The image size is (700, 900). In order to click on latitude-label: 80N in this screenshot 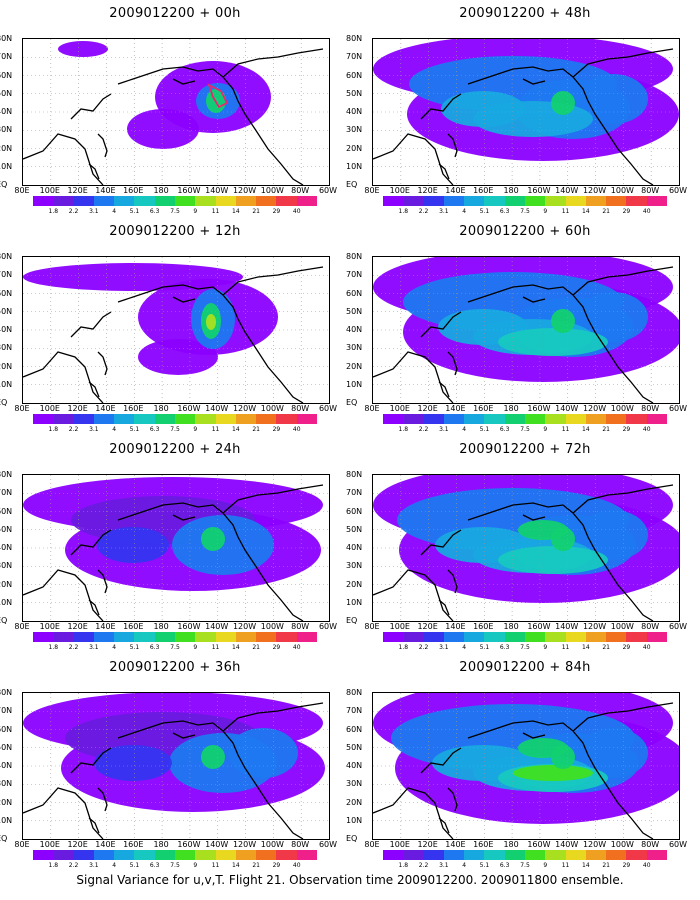, I will do `click(354, 692)`.